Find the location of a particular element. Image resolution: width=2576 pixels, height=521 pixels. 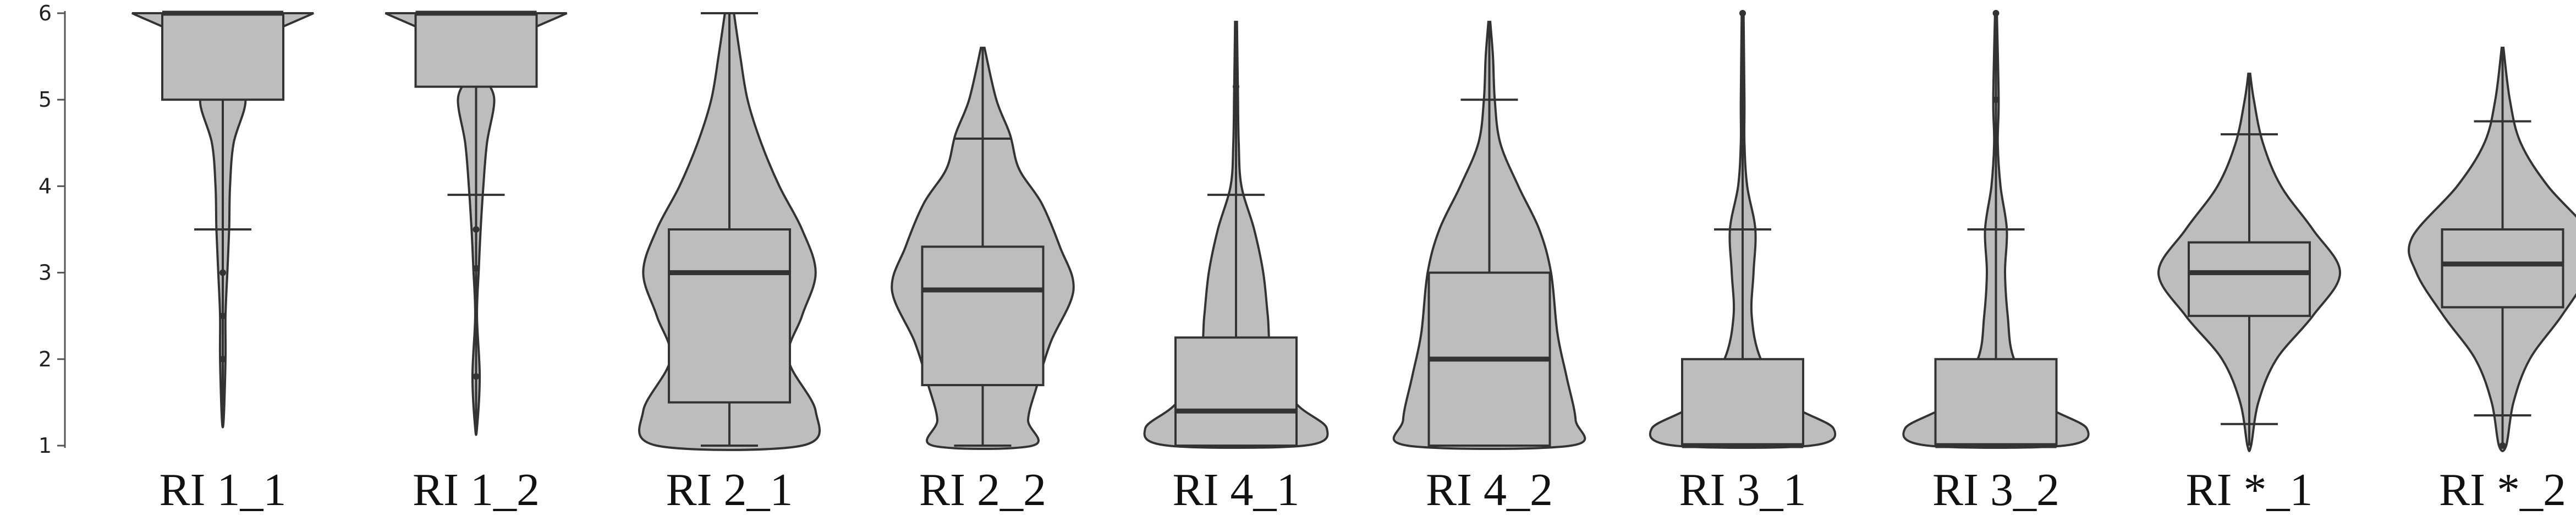

y-tick-label: 5 is located at coordinates (45, 99).